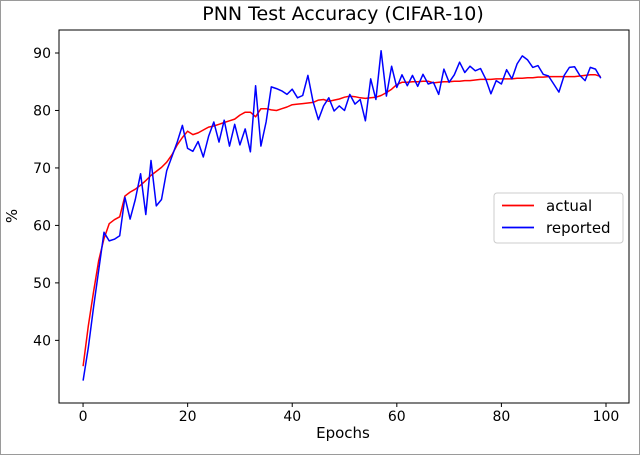  What do you see at coordinates (42, 54) in the screenshot?
I see `y-tick-label: 90` at bounding box center [42, 54].